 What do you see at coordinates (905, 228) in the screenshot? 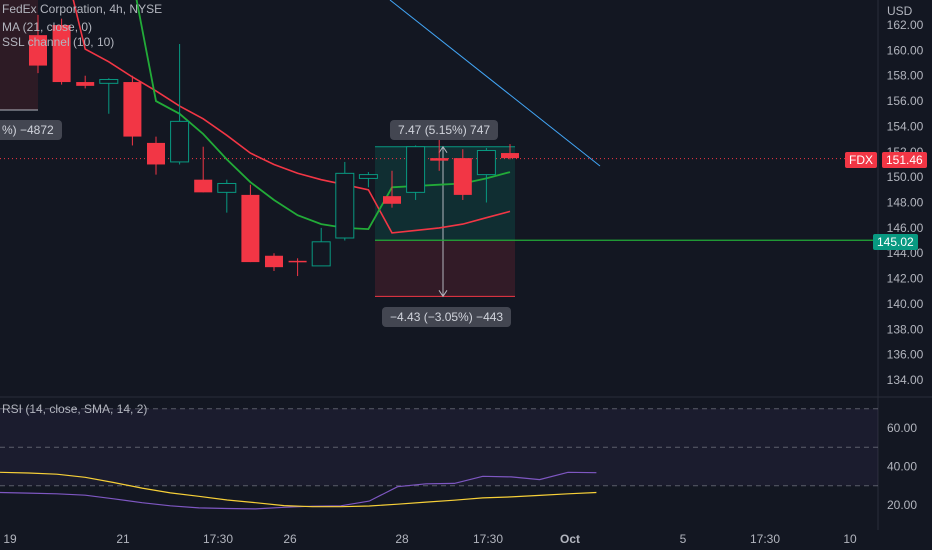
I see `price-tick-label: 146.00` at bounding box center [905, 228].